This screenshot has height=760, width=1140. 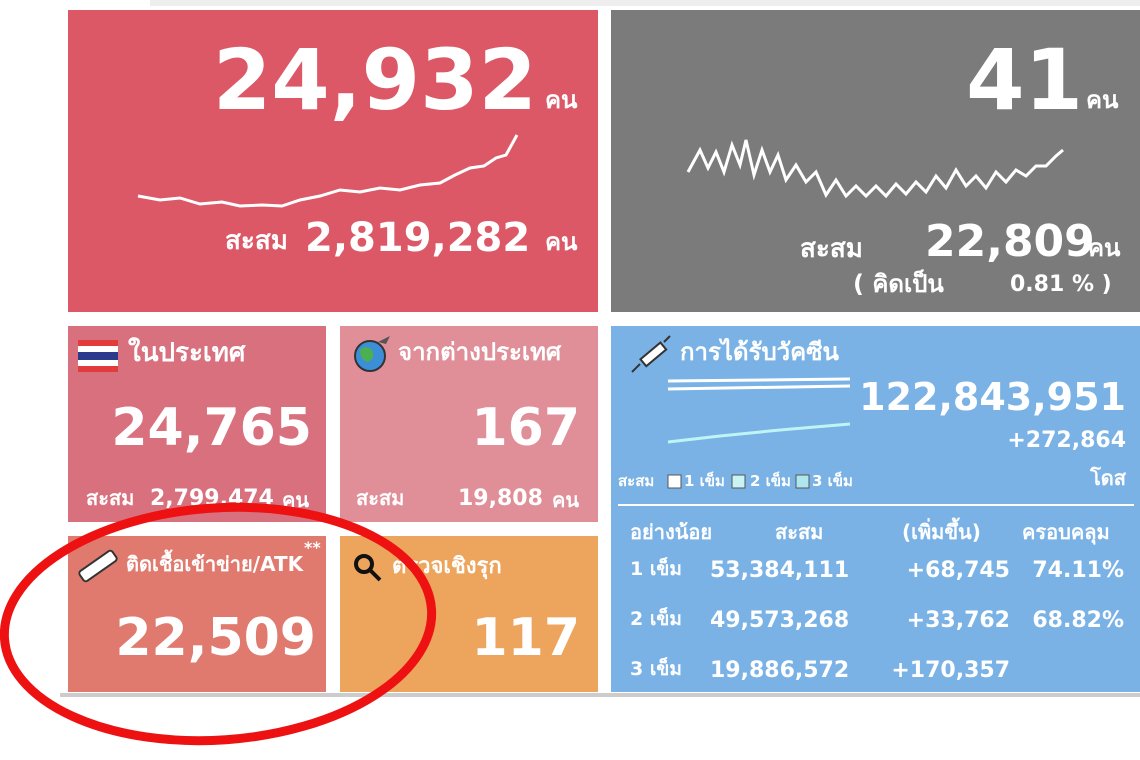 I want to click on deaths-rate: 0.81 % ), so click(x=1061, y=284).